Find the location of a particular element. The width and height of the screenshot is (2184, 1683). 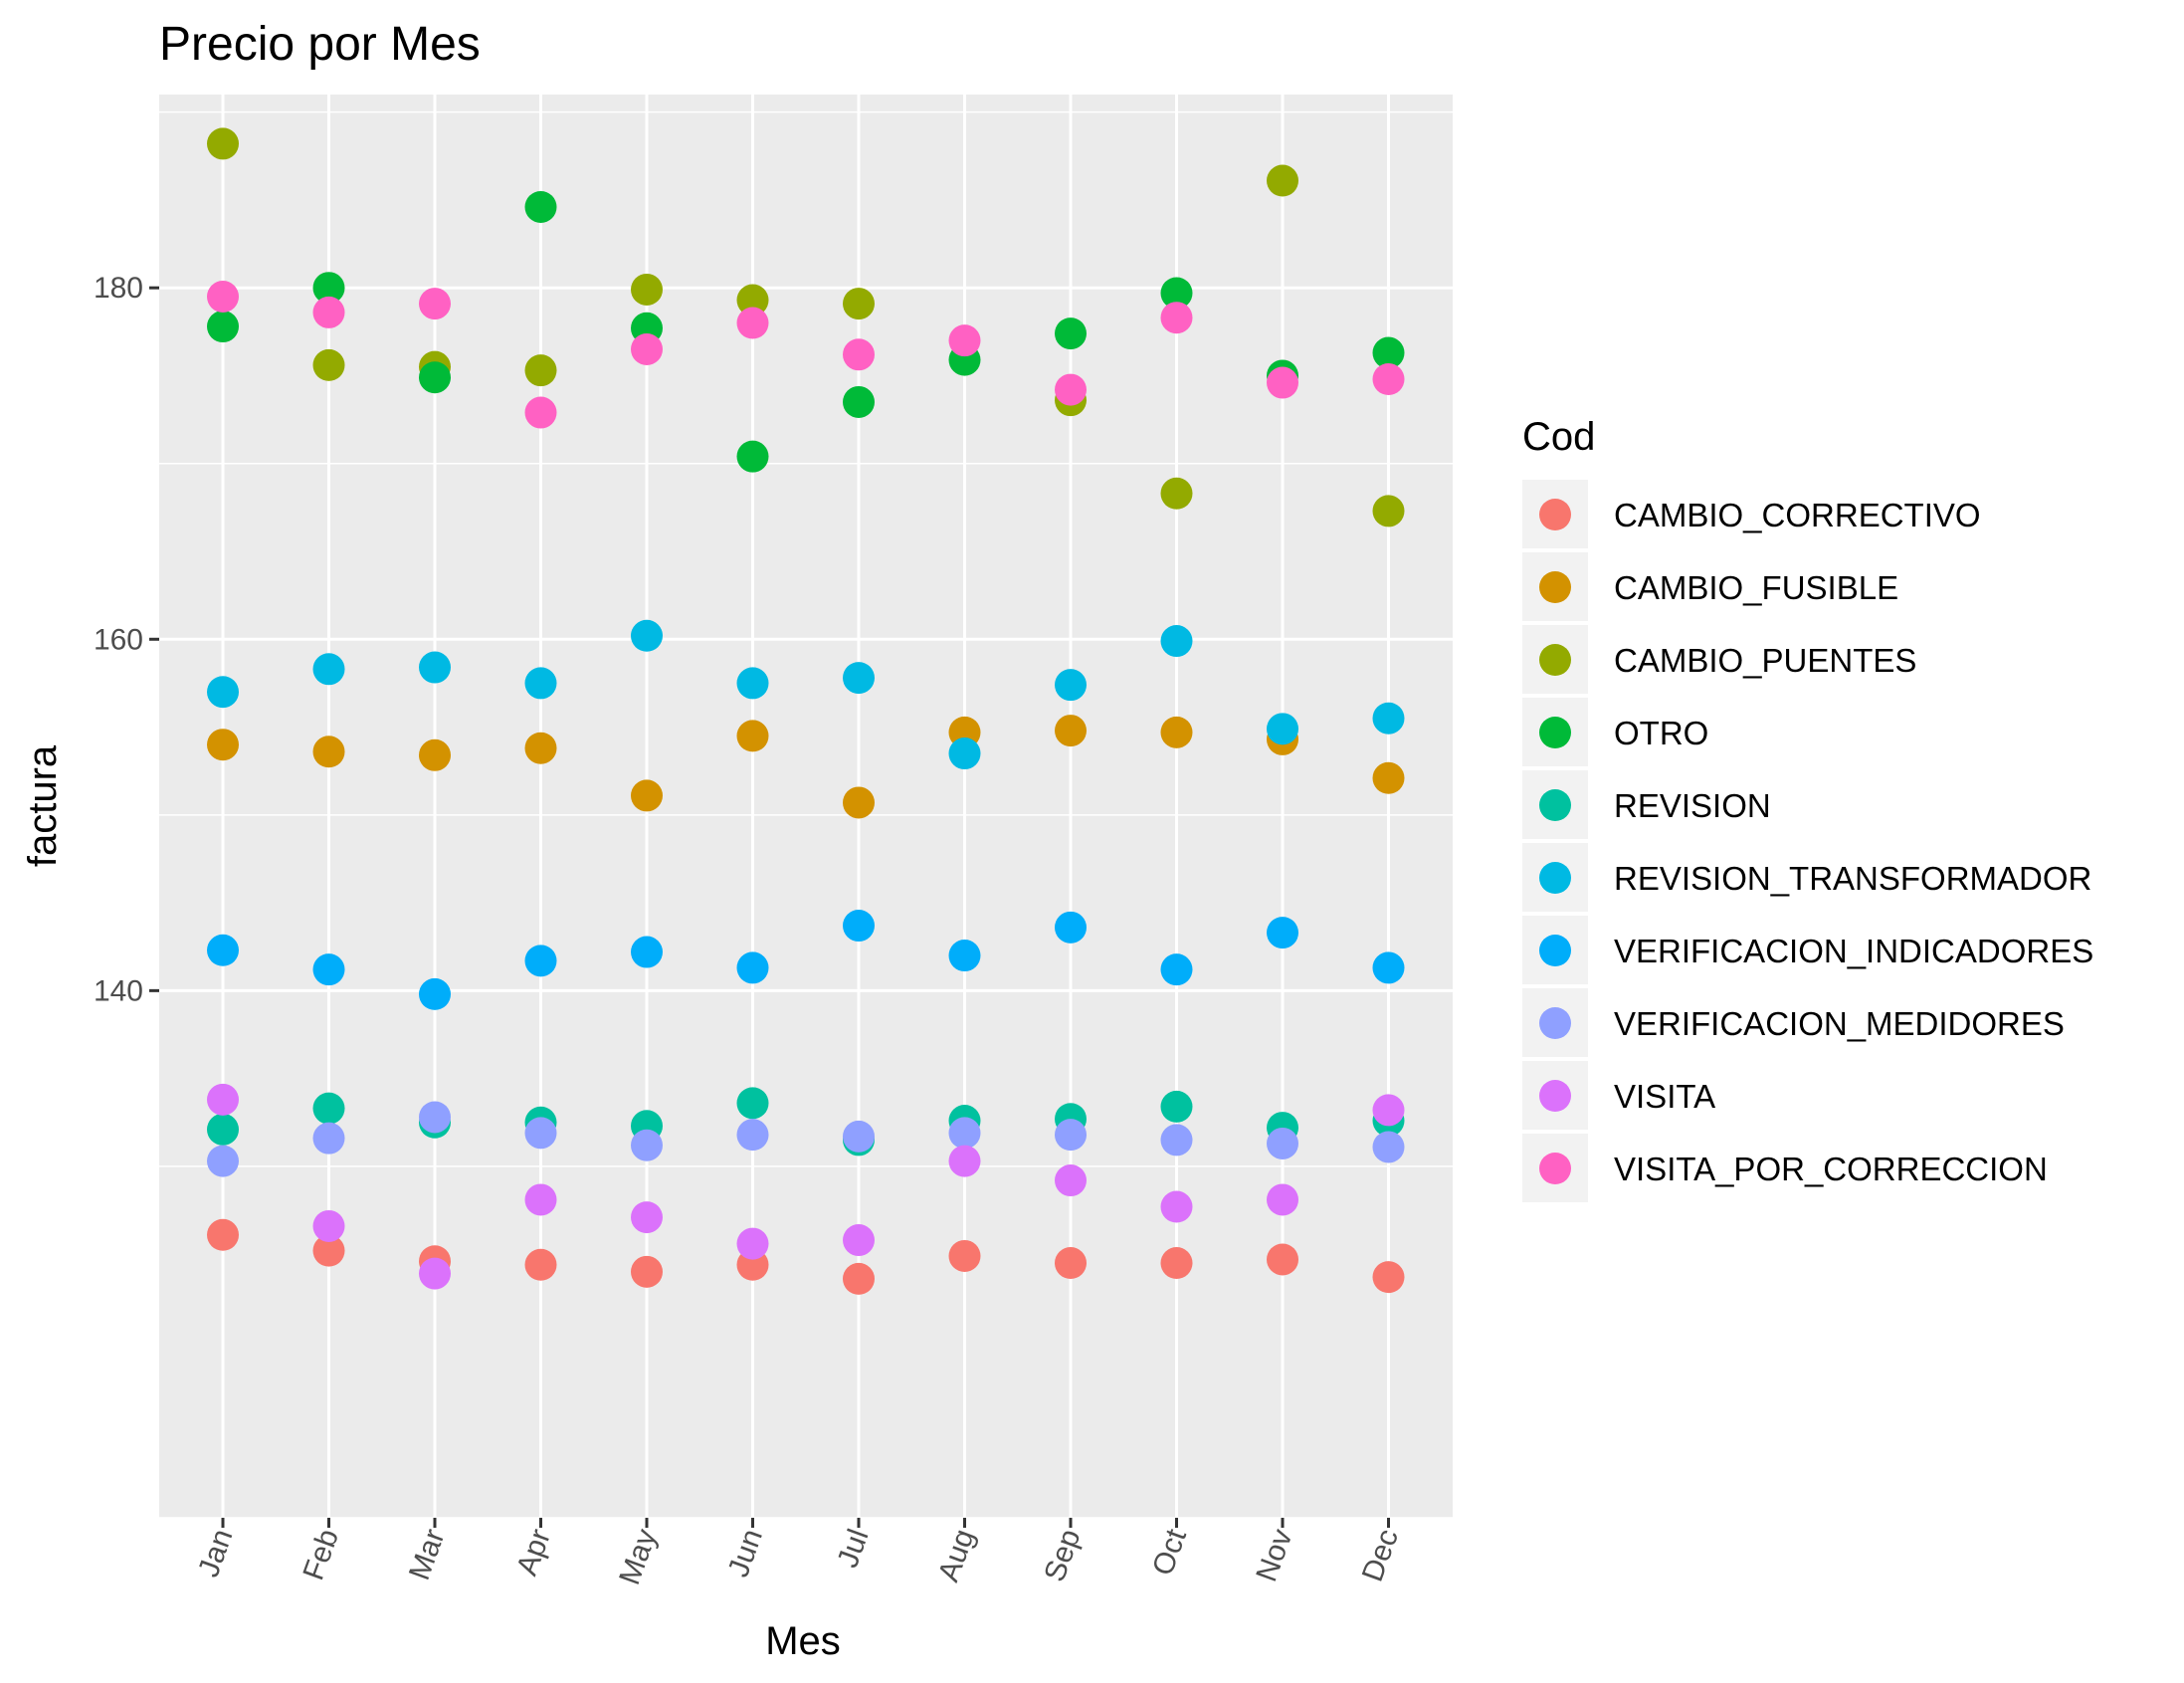

y-tick-label: 160 is located at coordinates (118, 640).